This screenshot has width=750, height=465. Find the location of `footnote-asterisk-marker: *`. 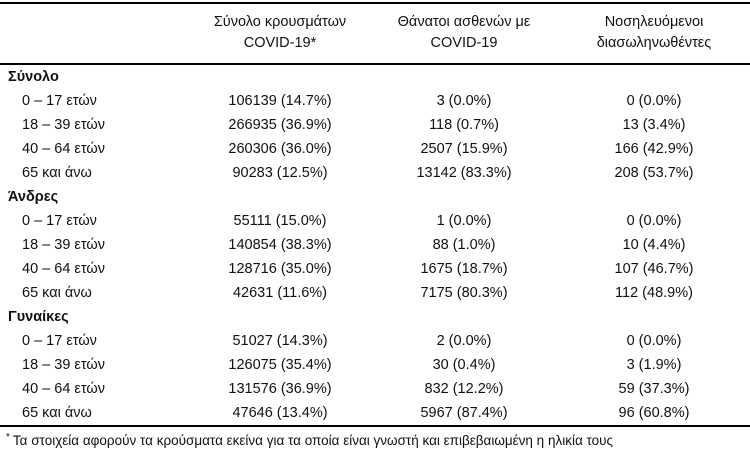

footnote-asterisk-marker: * is located at coordinates (8, 437).